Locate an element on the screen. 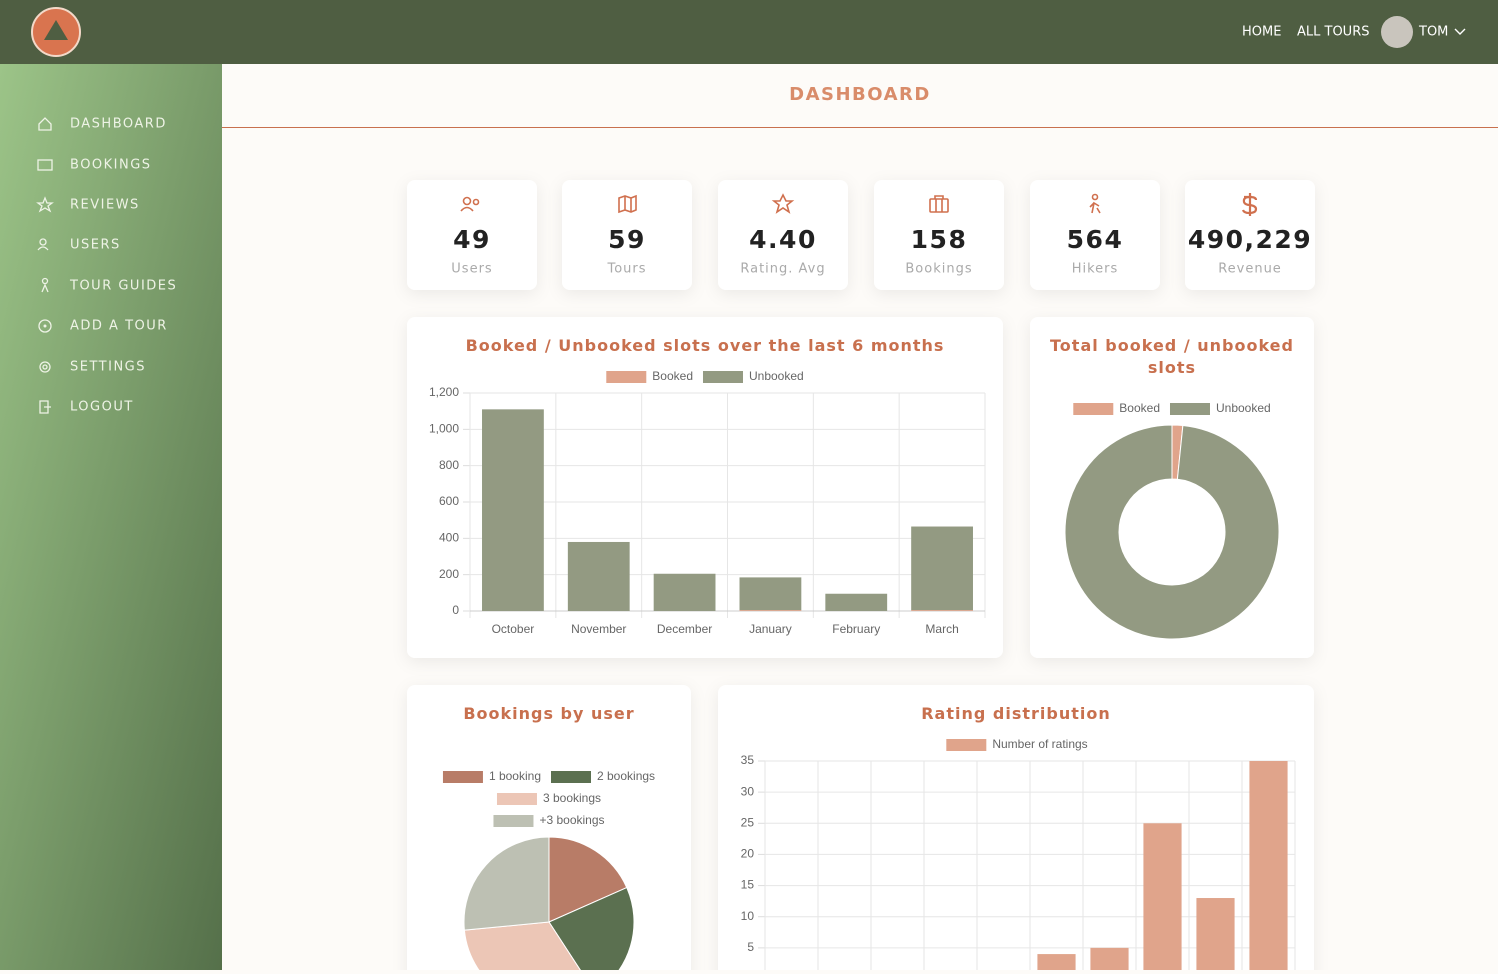 The height and width of the screenshot is (974, 1498). y-tick-label: 10 is located at coordinates (748, 916).